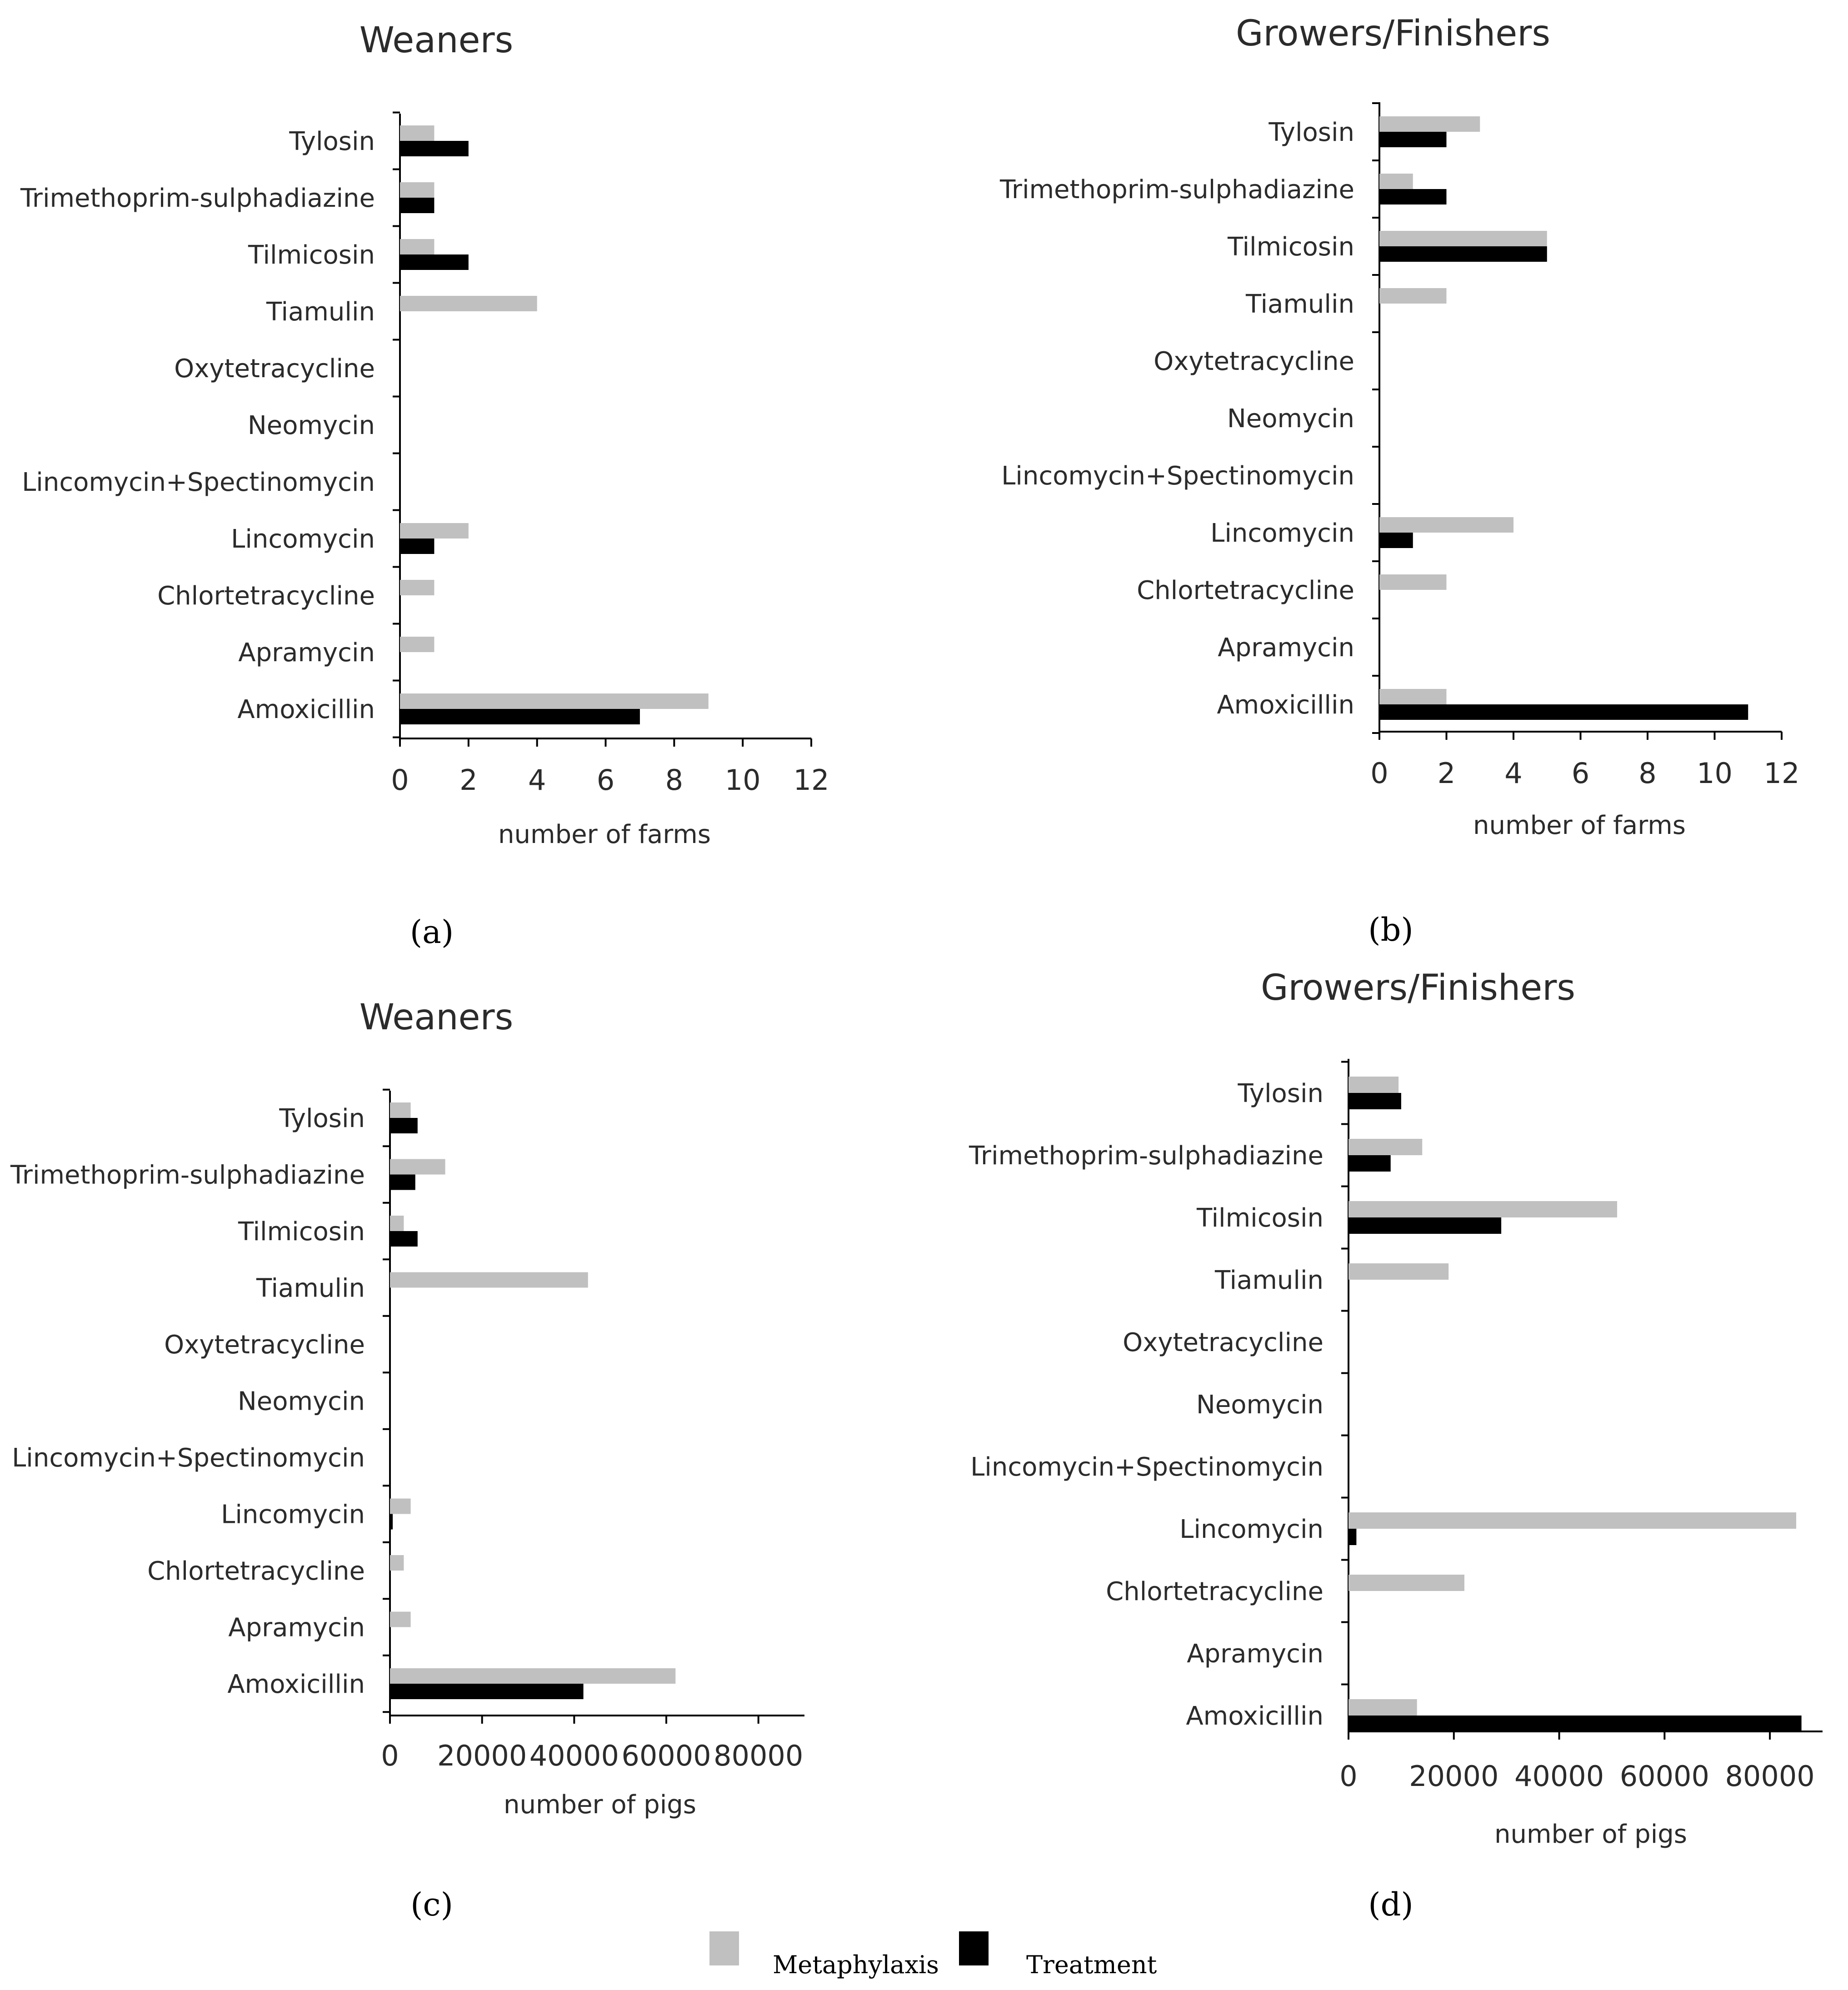 The height and width of the screenshot is (1990, 1848). What do you see at coordinates (933, 1955) in the screenshot?
I see `legend: Metaphylaxis Treatment` at bounding box center [933, 1955].